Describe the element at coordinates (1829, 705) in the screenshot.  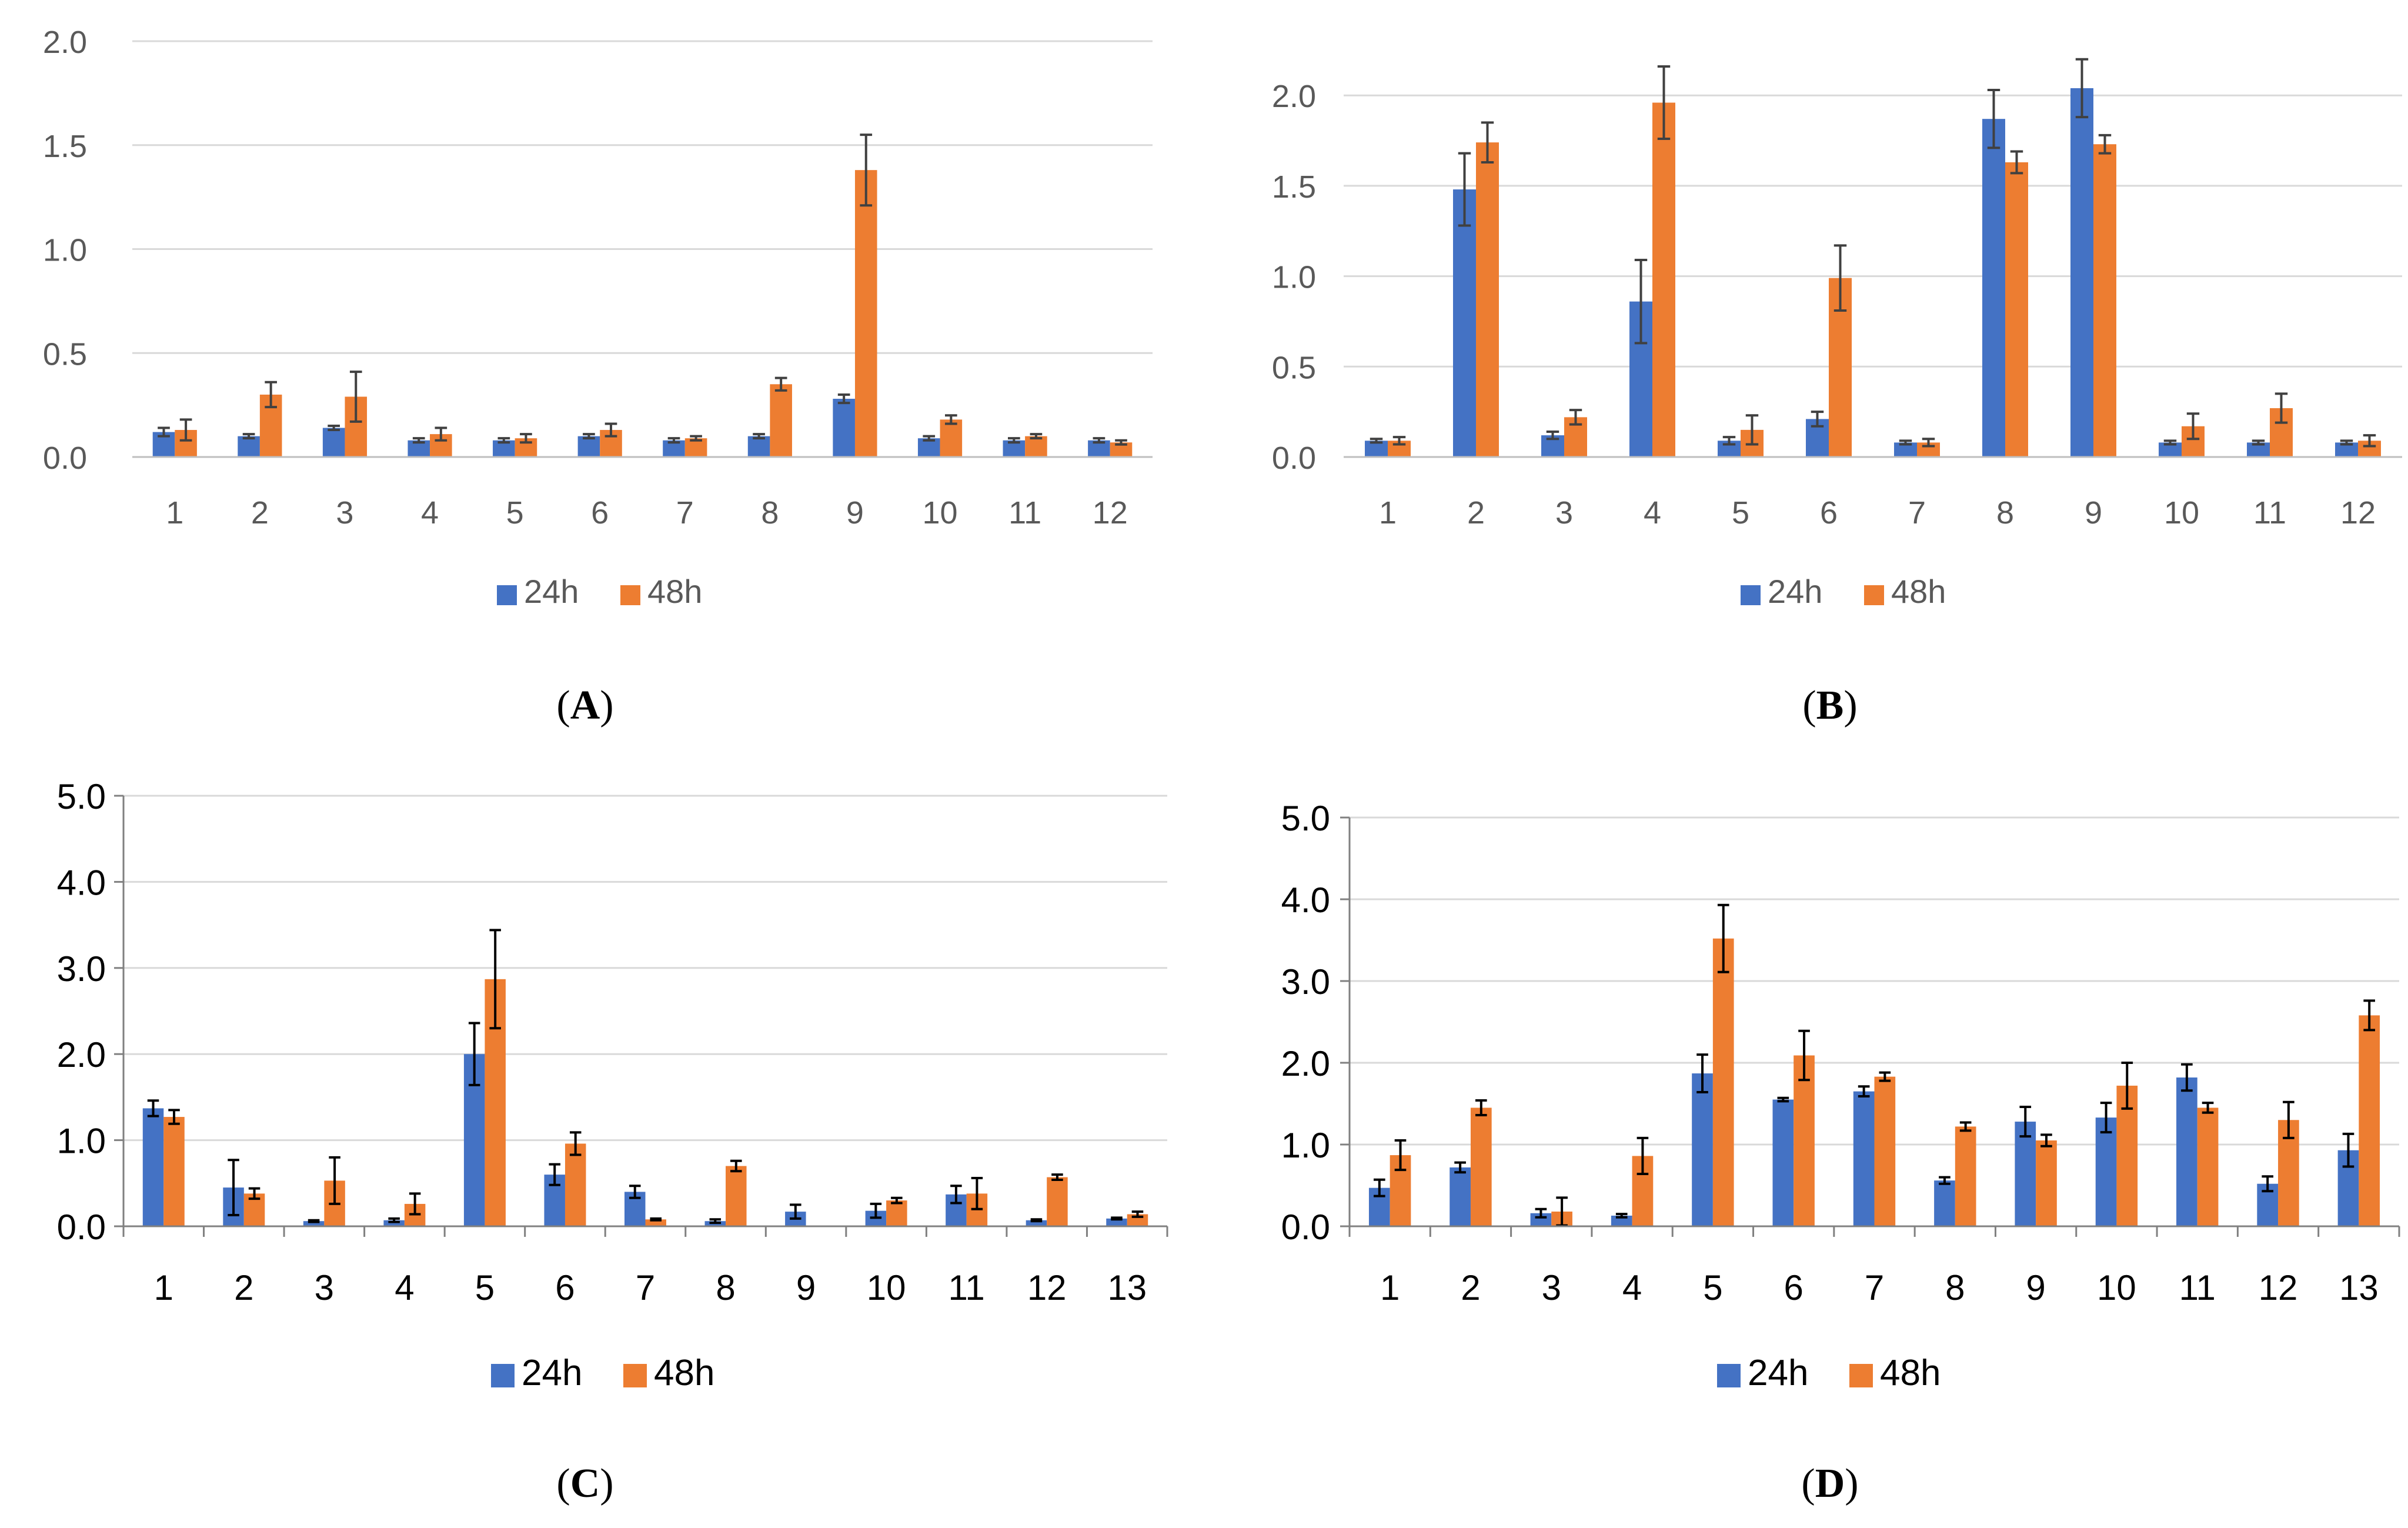
I see `caption-b: (B)` at that location.